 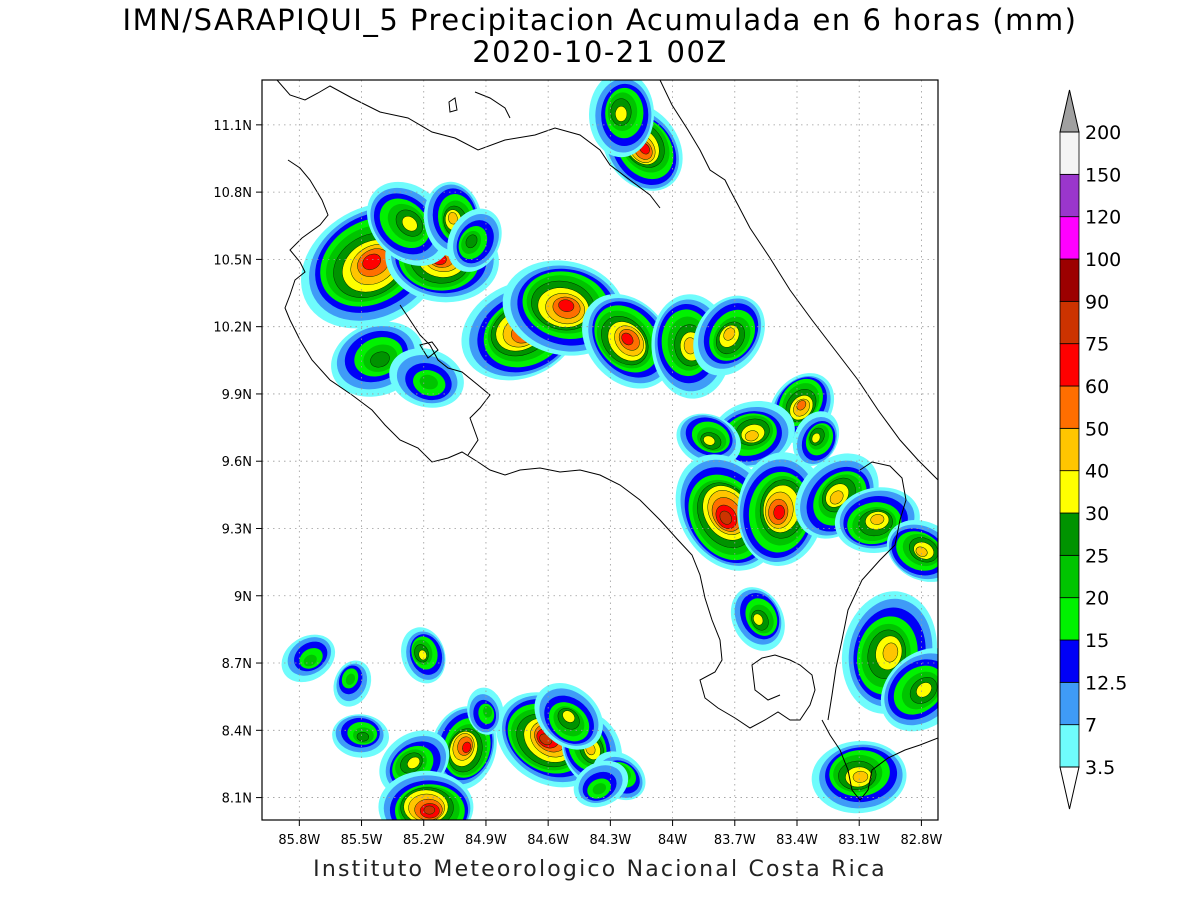 I want to click on gulf-of-nicoya, so click(x=445, y=380).